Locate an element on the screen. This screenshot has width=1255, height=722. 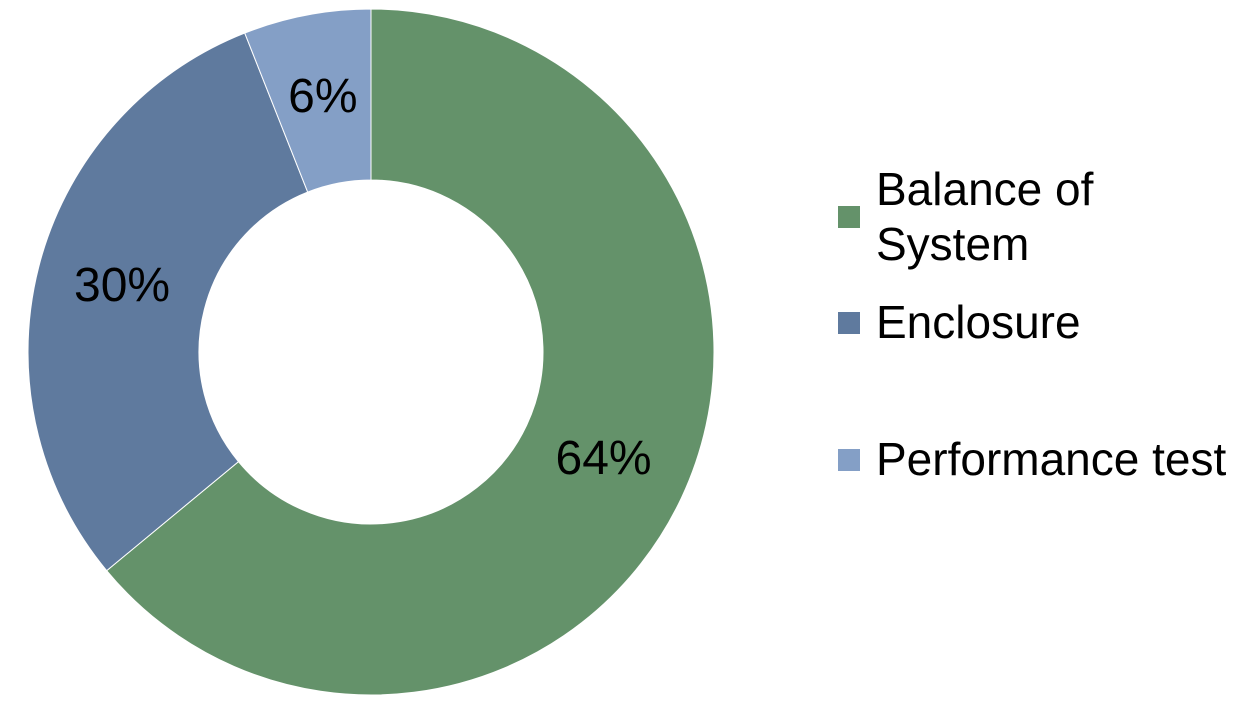
legend-item: Balance of System is located at coordinates (1038, 217).